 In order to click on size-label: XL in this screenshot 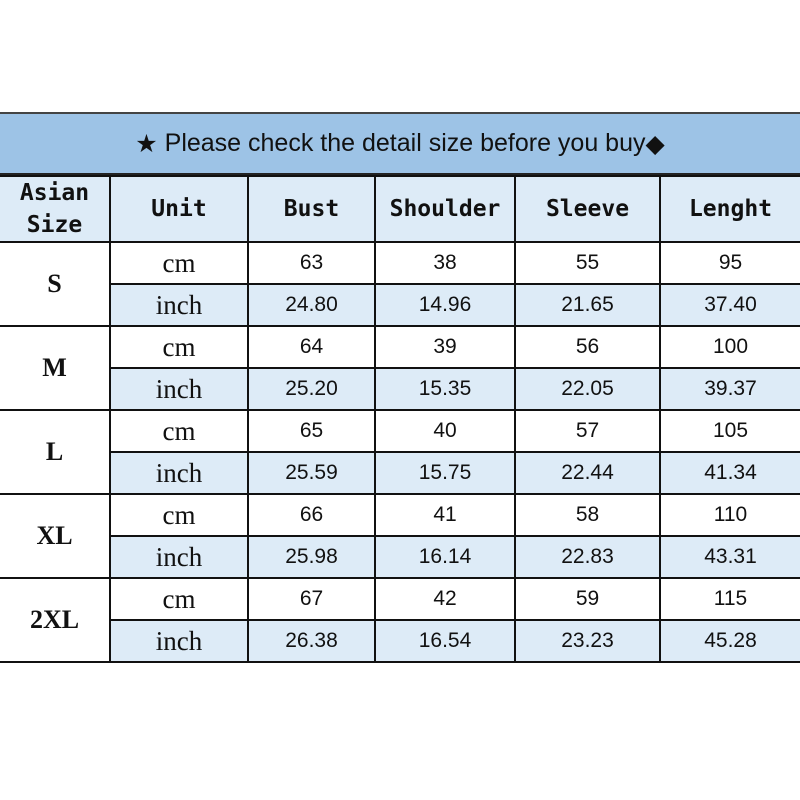, I will do `click(55, 536)`.